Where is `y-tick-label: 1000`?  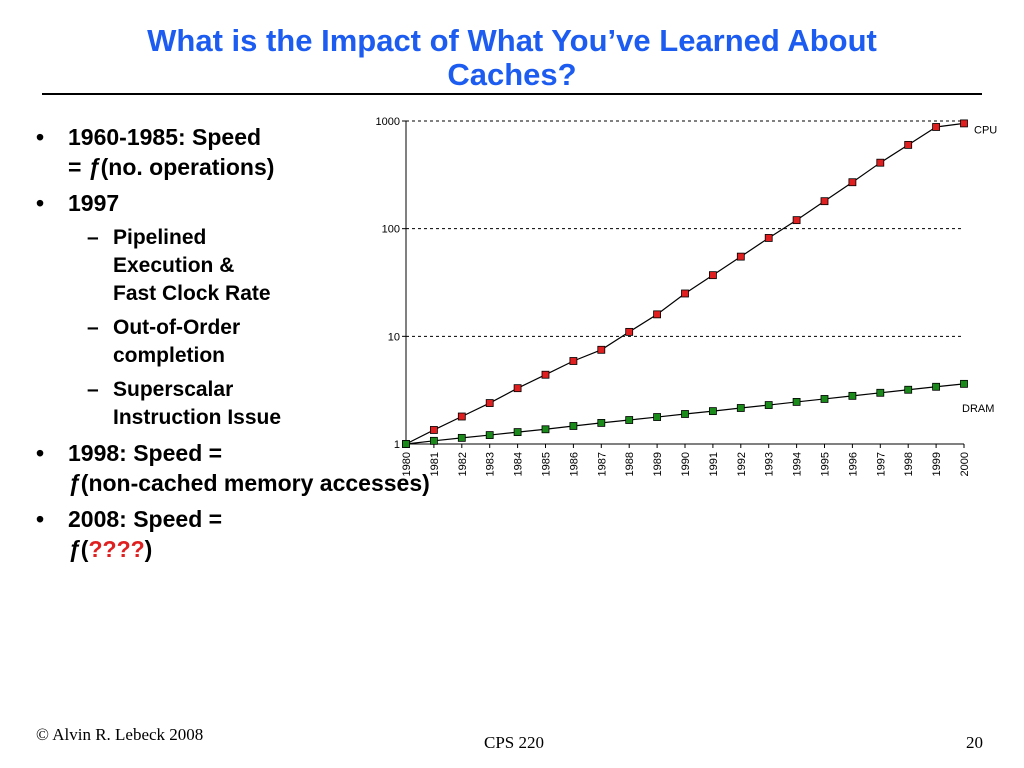
y-tick-label: 1000 is located at coordinates (388, 122).